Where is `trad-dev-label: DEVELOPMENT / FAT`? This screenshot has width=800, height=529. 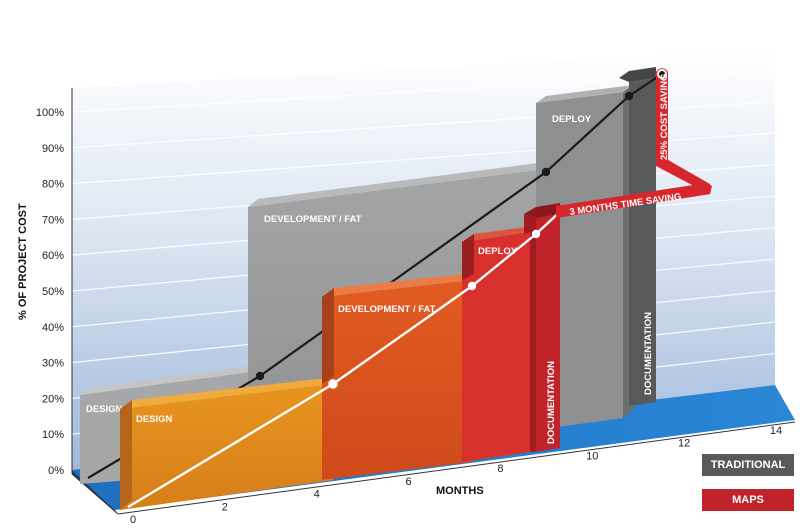 trad-dev-label: DEVELOPMENT / FAT is located at coordinates (313, 219).